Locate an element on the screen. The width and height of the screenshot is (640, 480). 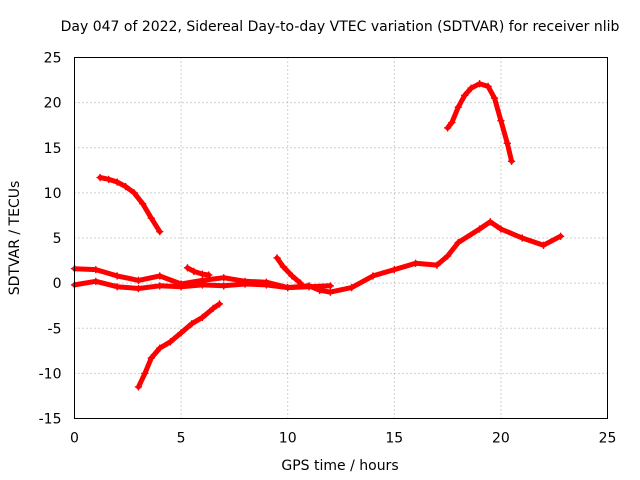
y-tick-label: -10 is located at coordinates (50, 374).